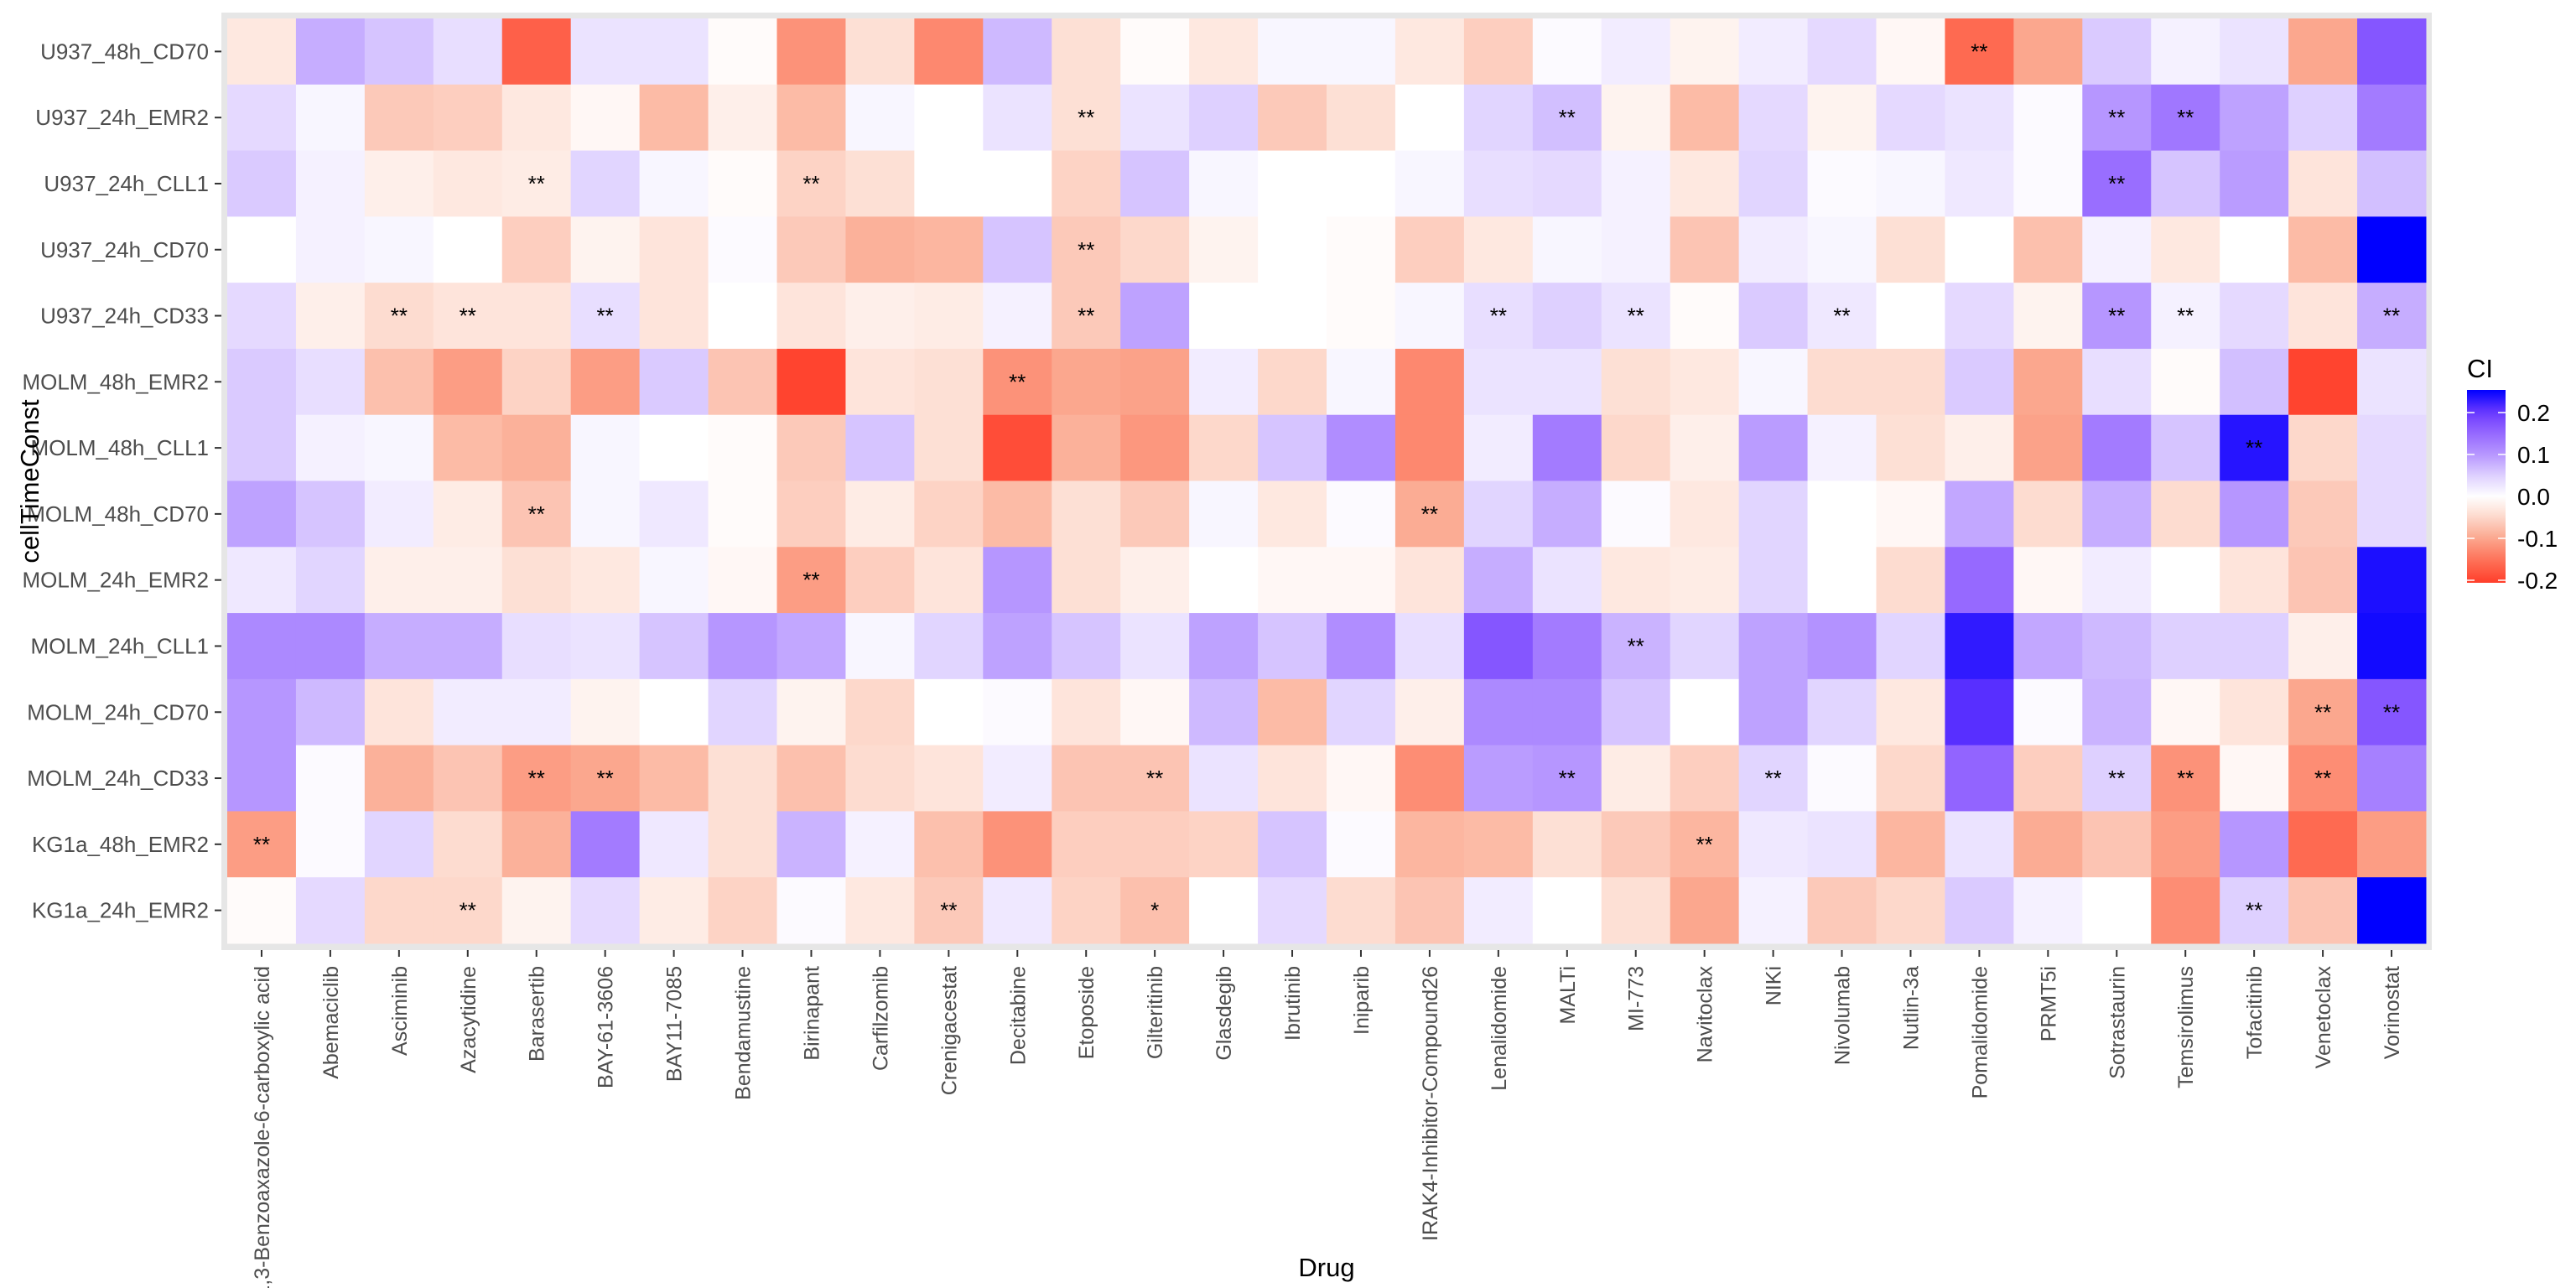 Image resolution: width=2576 pixels, height=1288 pixels. I want to click on x-tick-label: Bendamustine, so click(744, 1033).